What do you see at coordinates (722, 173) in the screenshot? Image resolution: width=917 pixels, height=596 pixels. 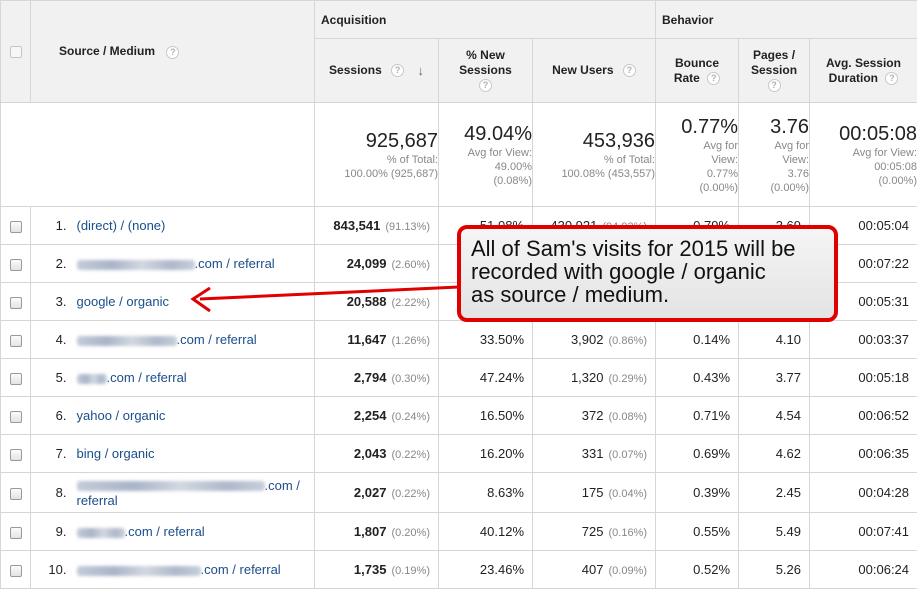 I see `total-bounce-rate-avg: 0.77%` at bounding box center [722, 173].